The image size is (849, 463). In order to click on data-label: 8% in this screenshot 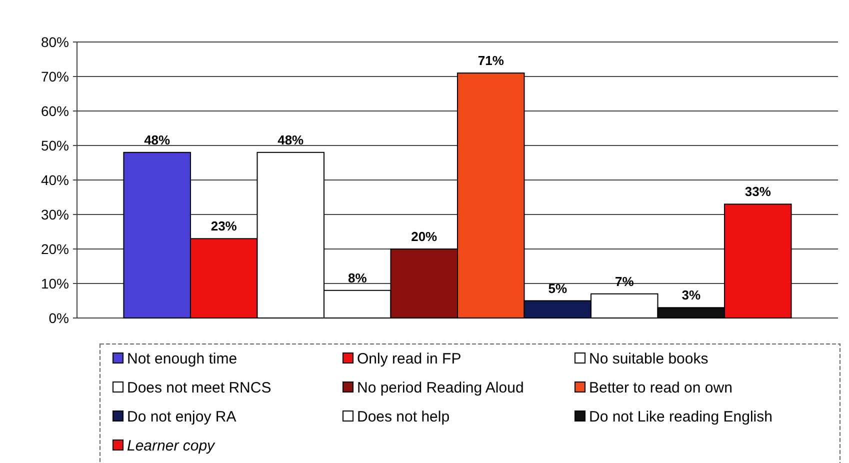, I will do `click(358, 278)`.